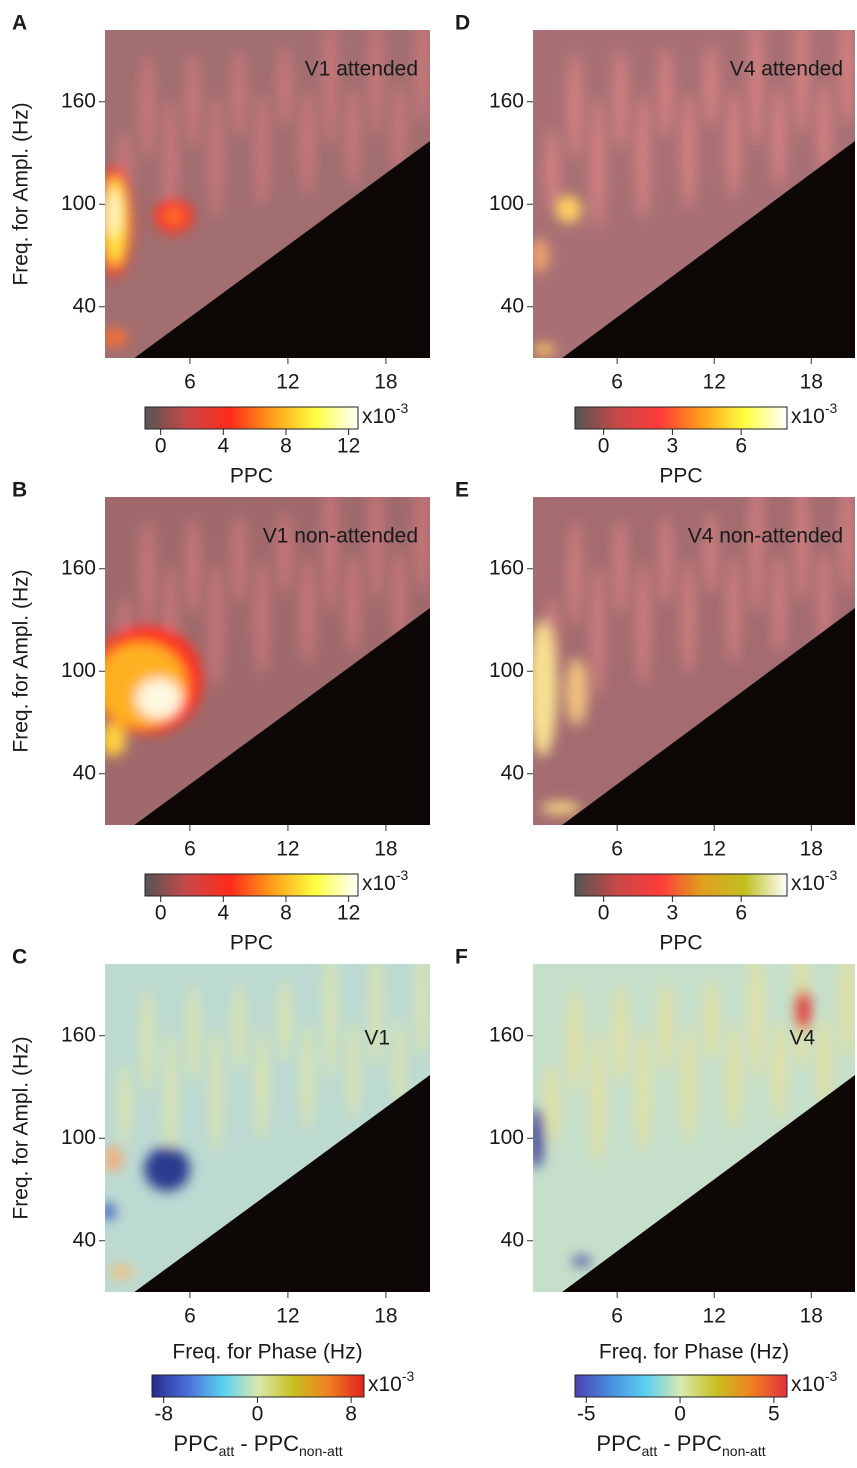 This screenshot has width=857, height=1468. I want to click on panel-label: A, so click(19, 23).